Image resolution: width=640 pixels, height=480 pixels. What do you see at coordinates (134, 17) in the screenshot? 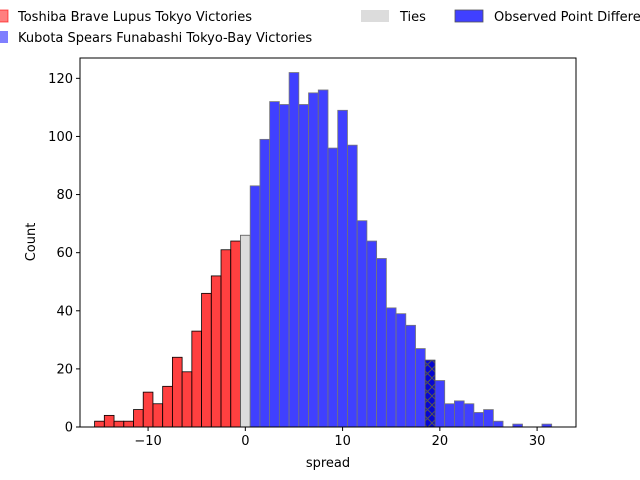
I see `legend-label-toshiba: Toshiba Brave Lupus Tokyo Victories` at bounding box center [134, 17].